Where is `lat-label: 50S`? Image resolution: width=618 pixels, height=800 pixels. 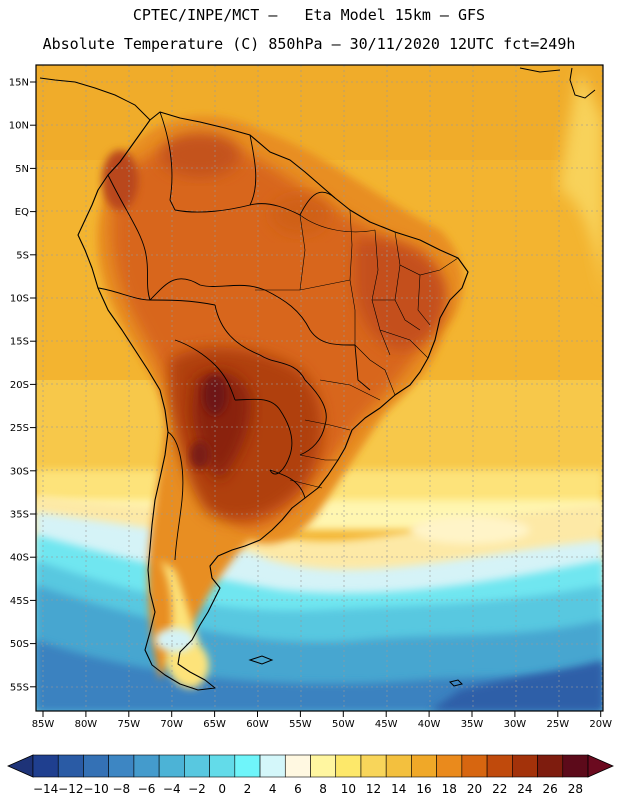 lat-label: 50S is located at coordinates (19, 644).